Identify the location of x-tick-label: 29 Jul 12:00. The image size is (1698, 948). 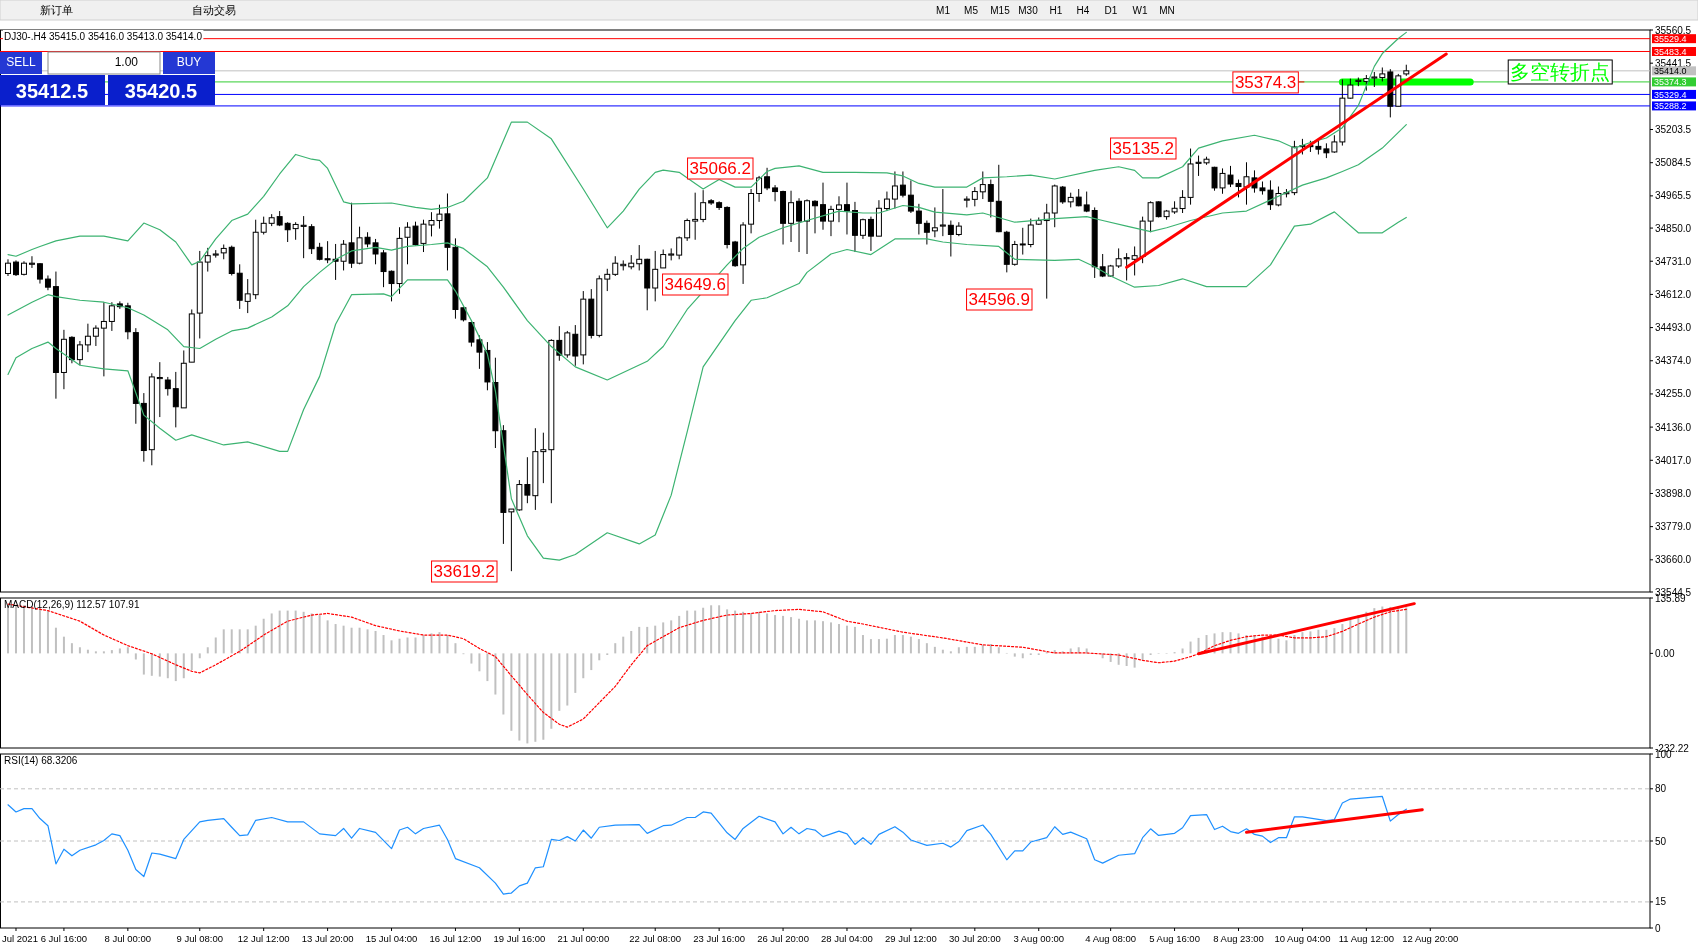
(911, 938).